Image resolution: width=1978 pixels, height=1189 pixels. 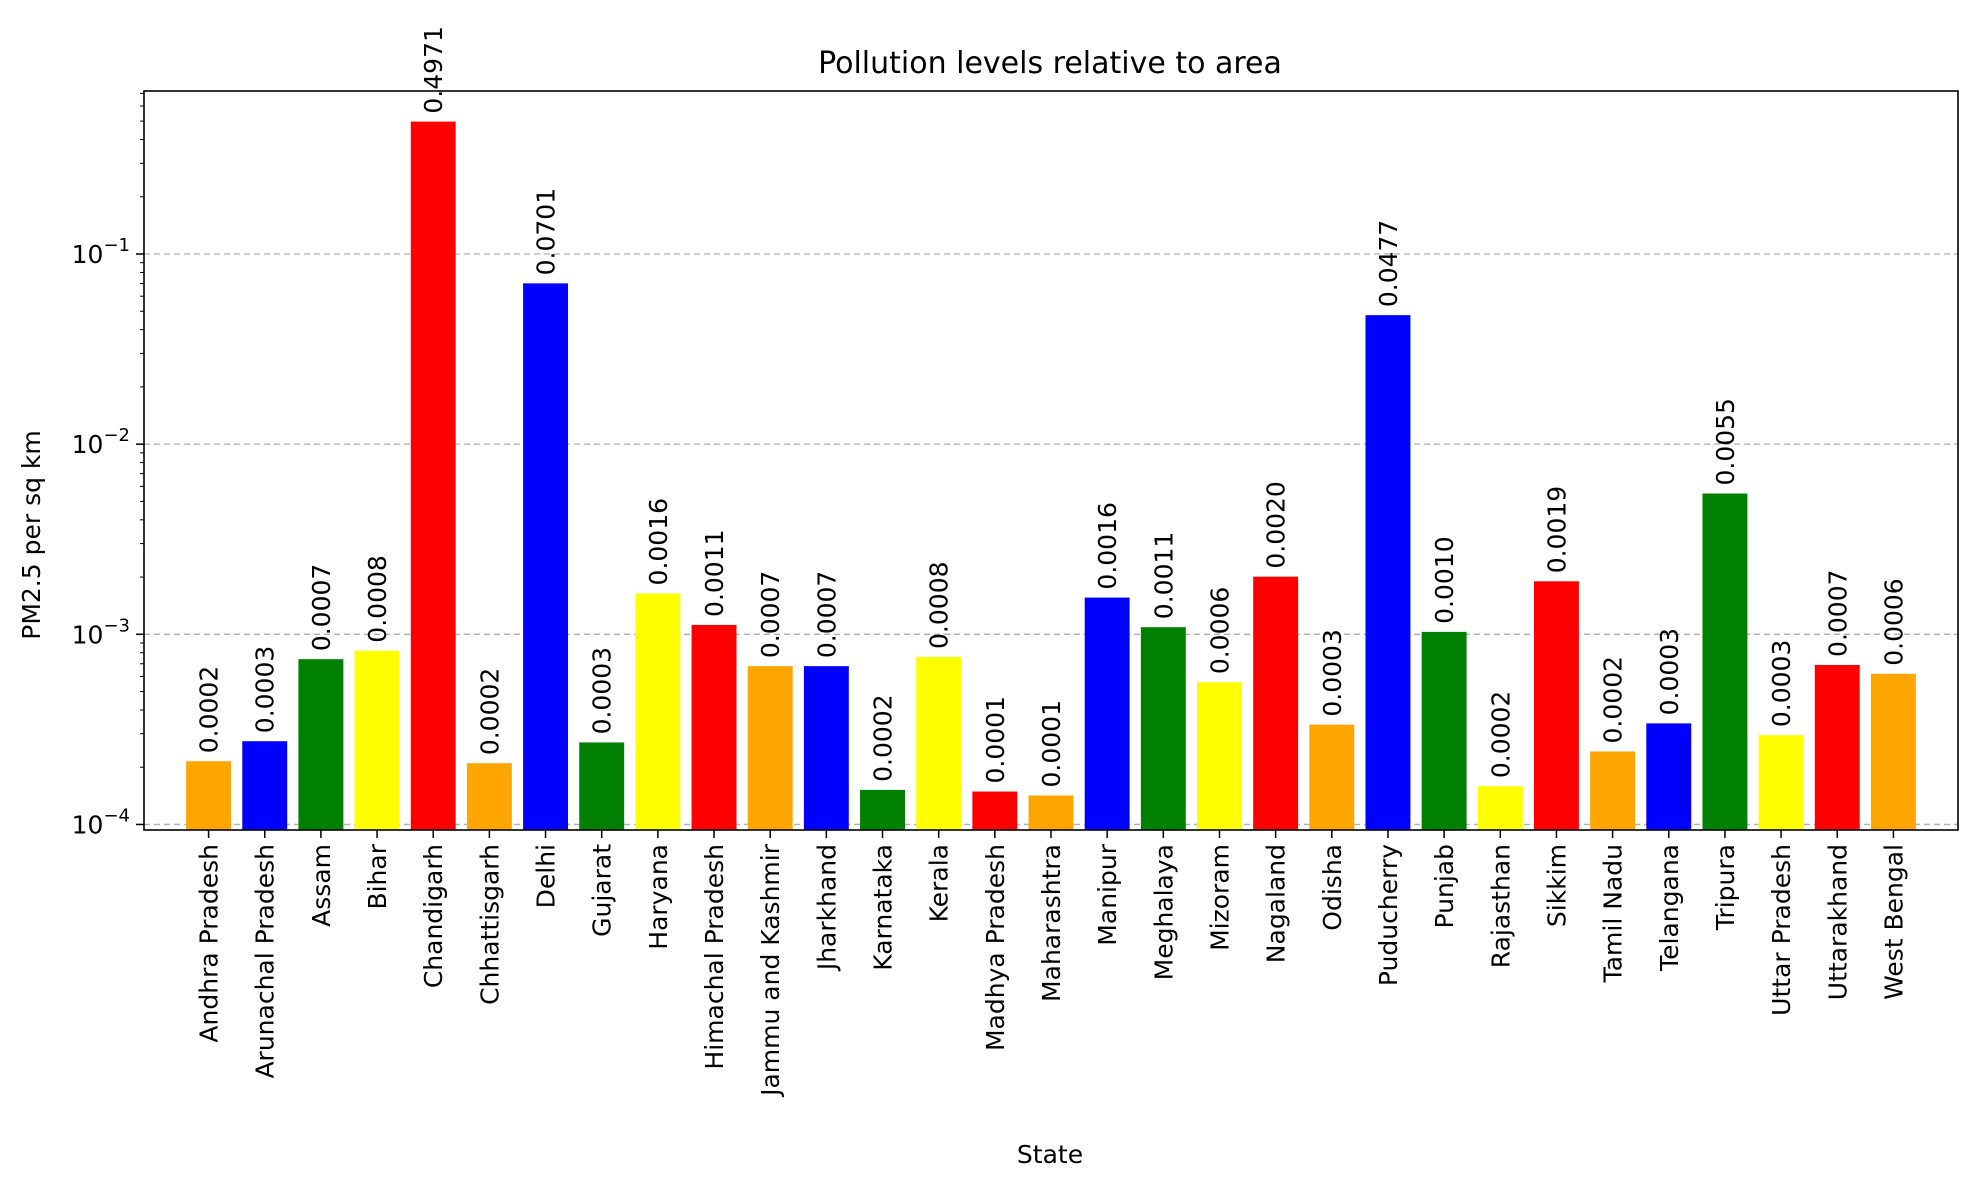 What do you see at coordinates (209, 943) in the screenshot?
I see `x-tick-label: Andhra Pradesh` at bounding box center [209, 943].